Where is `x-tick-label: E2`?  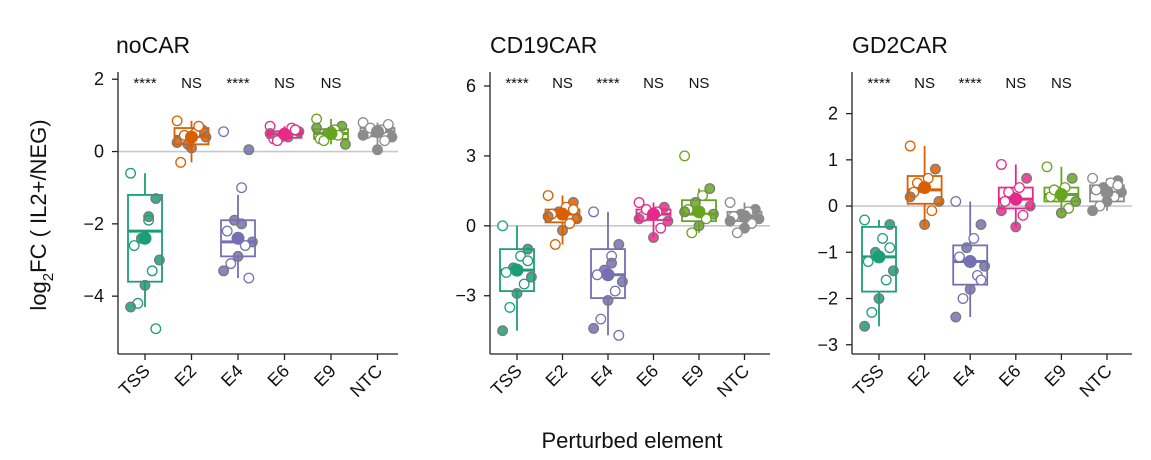 x-tick-label: E2 is located at coordinates (186, 376).